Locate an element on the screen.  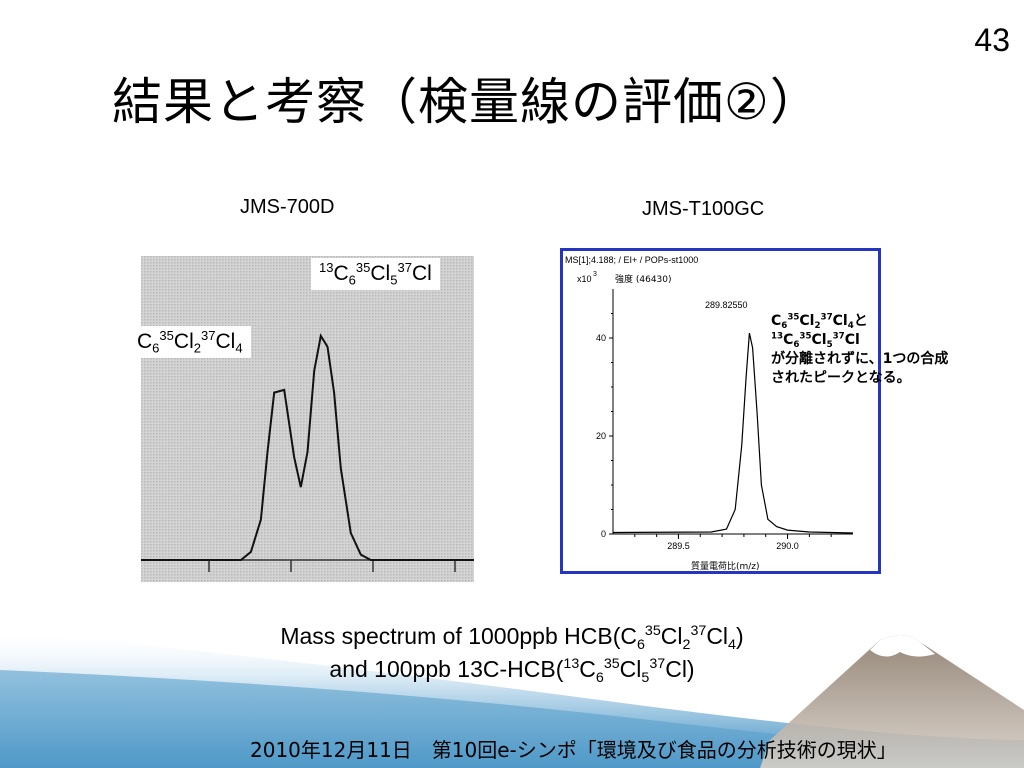
instrument-label-left: JMS-700D is located at coordinates (287, 207).